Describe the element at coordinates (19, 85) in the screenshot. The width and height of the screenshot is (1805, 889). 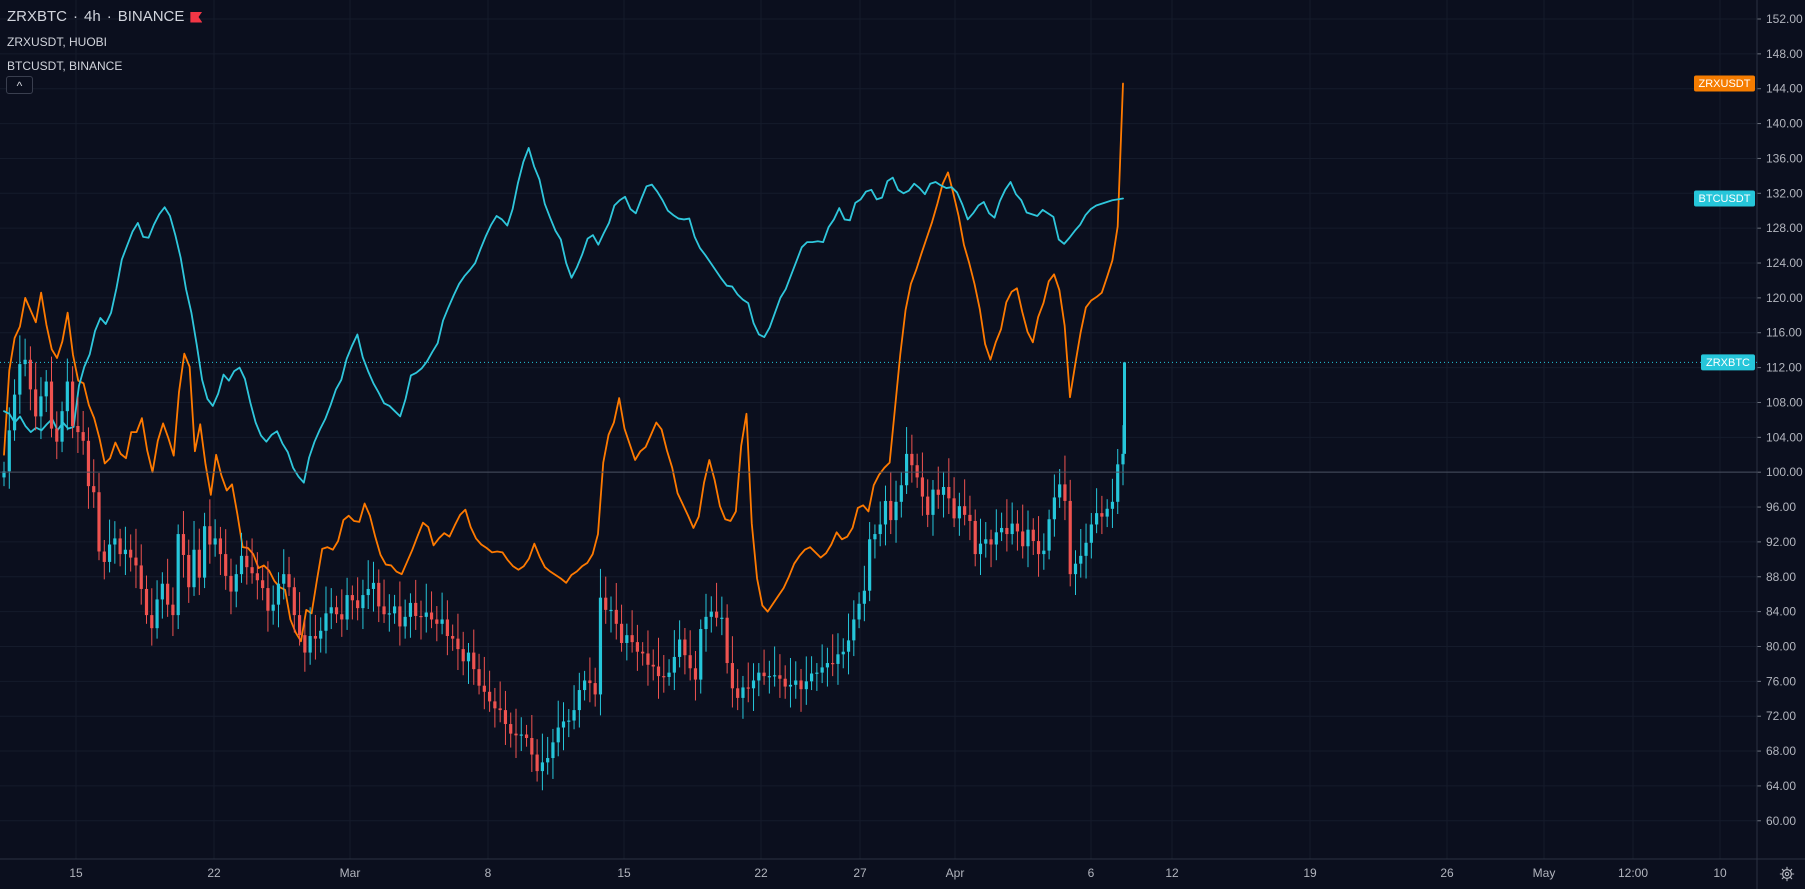
I see `collapse-legend-button: ^` at that location.